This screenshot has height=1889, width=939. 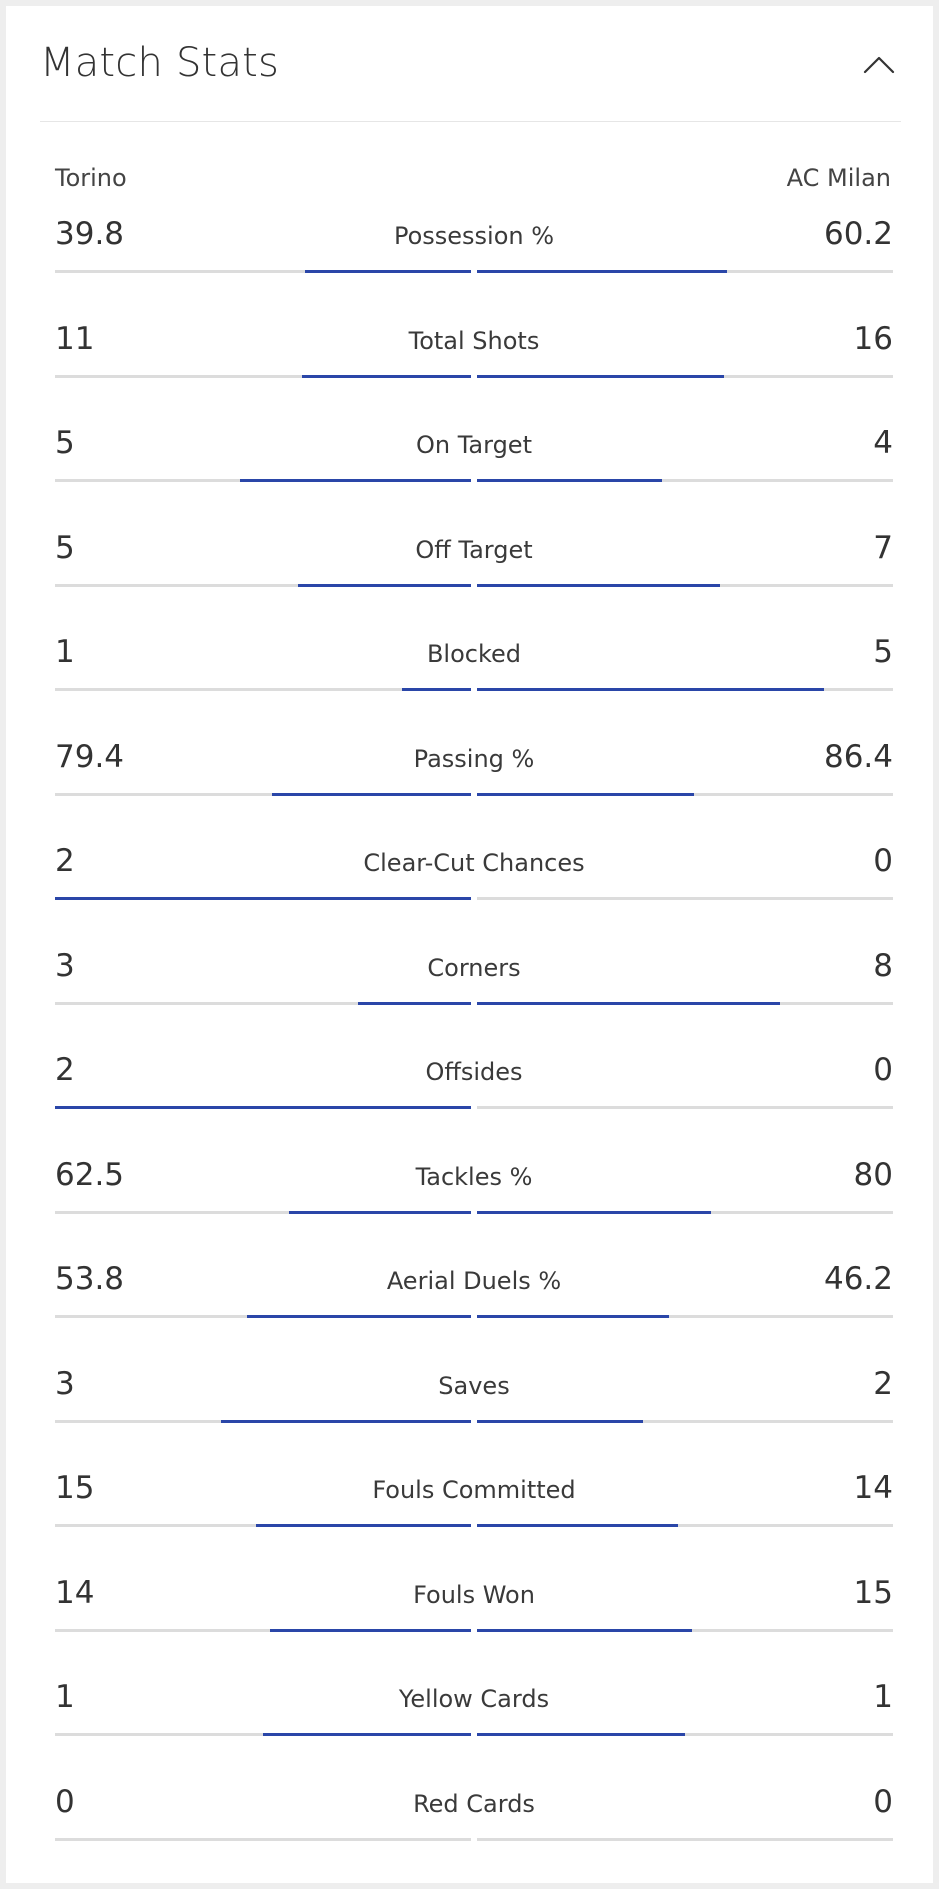 What do you see at coordinates (474, 1385) in the screenshot?
I see `stat-label: Saves` at bounding box center [474, 1385].